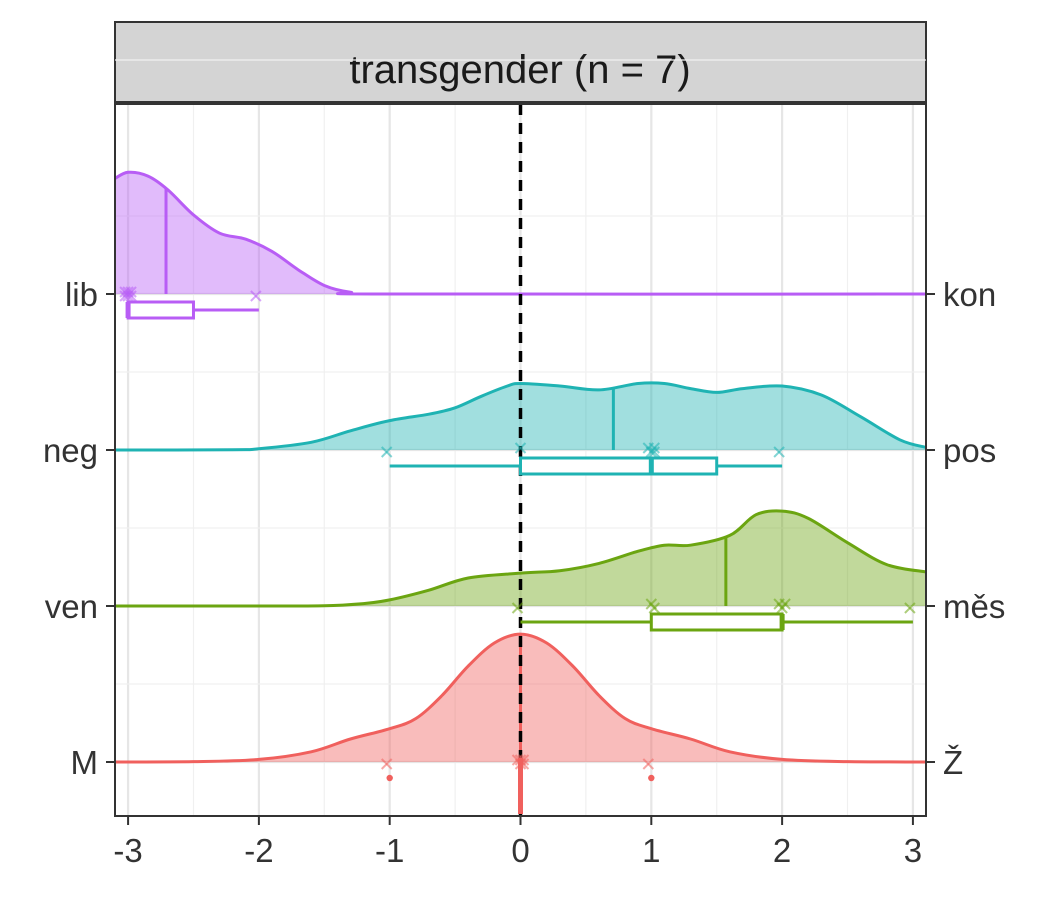 Image resolution: width=1050 pixels, height=900 pixels. Describe the element at coordinates (969, 450) in the screenshot. I see `y-tick-label-right: pos` at that location.